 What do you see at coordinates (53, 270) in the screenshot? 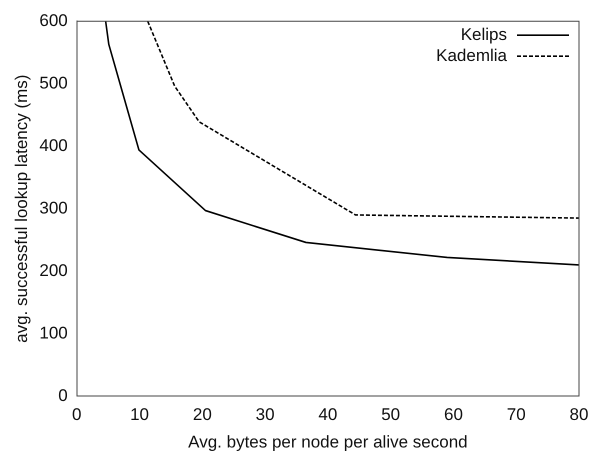
I see `y-tick-label: 200` at bounding box center [53, 270].